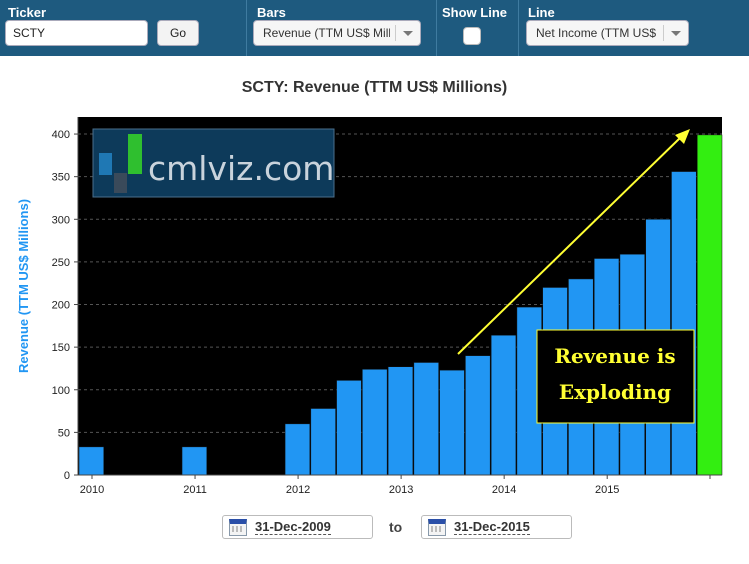  I want to click on y-tick-label: 100, so click(61, 391).